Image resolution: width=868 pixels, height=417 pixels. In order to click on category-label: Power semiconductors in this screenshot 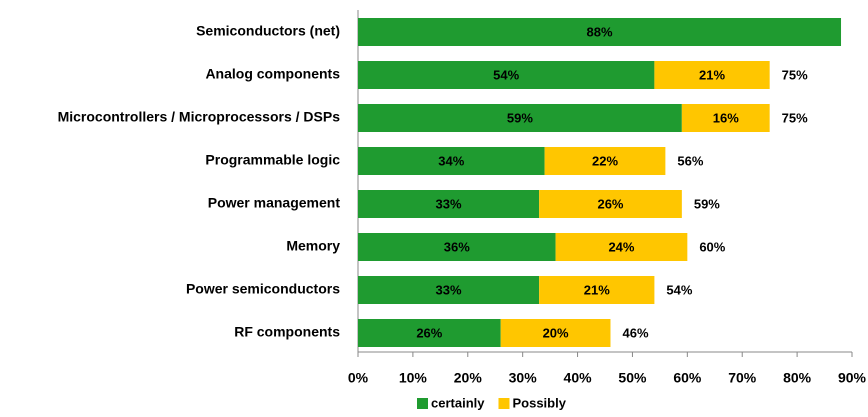, I will do `click(263, 289)`.